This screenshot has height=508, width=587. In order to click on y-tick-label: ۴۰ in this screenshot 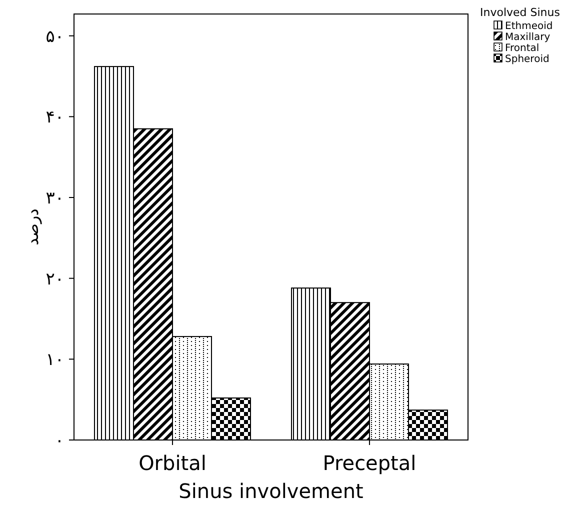, I will do `click(55, 118)`.